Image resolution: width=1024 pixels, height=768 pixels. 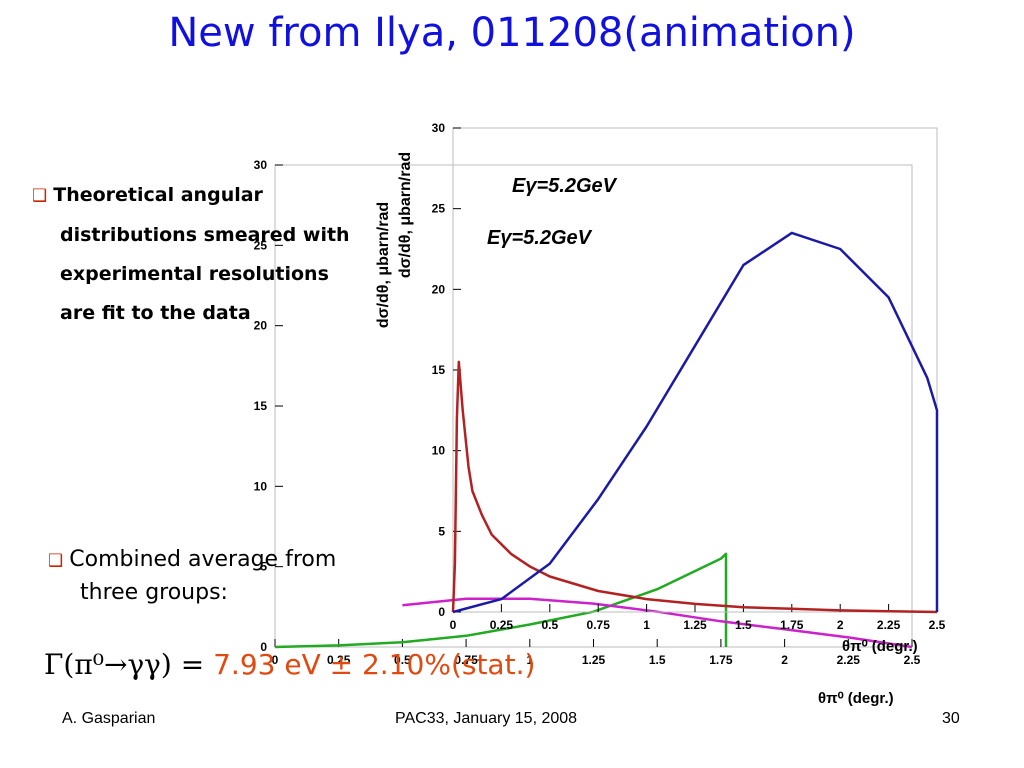 I want to click on result-formula: Γ(π⁰→γγ) = 7.93 eV ± 2.10%(stat.), so click(x=289, y=664).